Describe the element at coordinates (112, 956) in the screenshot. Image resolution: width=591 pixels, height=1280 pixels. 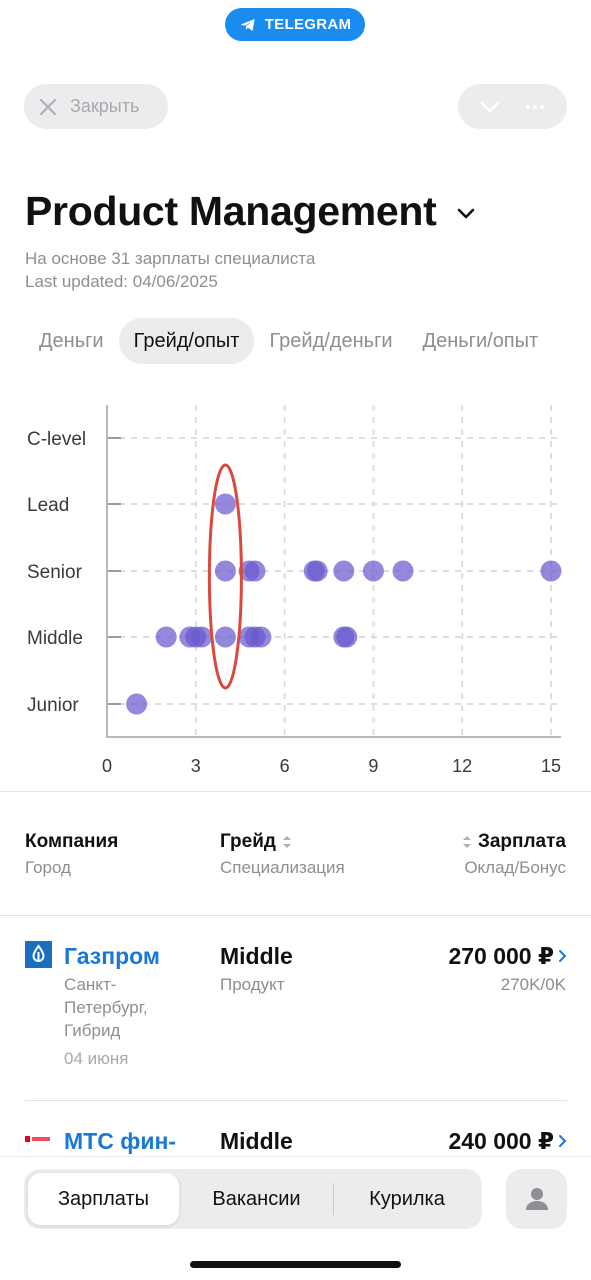
I see `company-link: Газпром` at that location.